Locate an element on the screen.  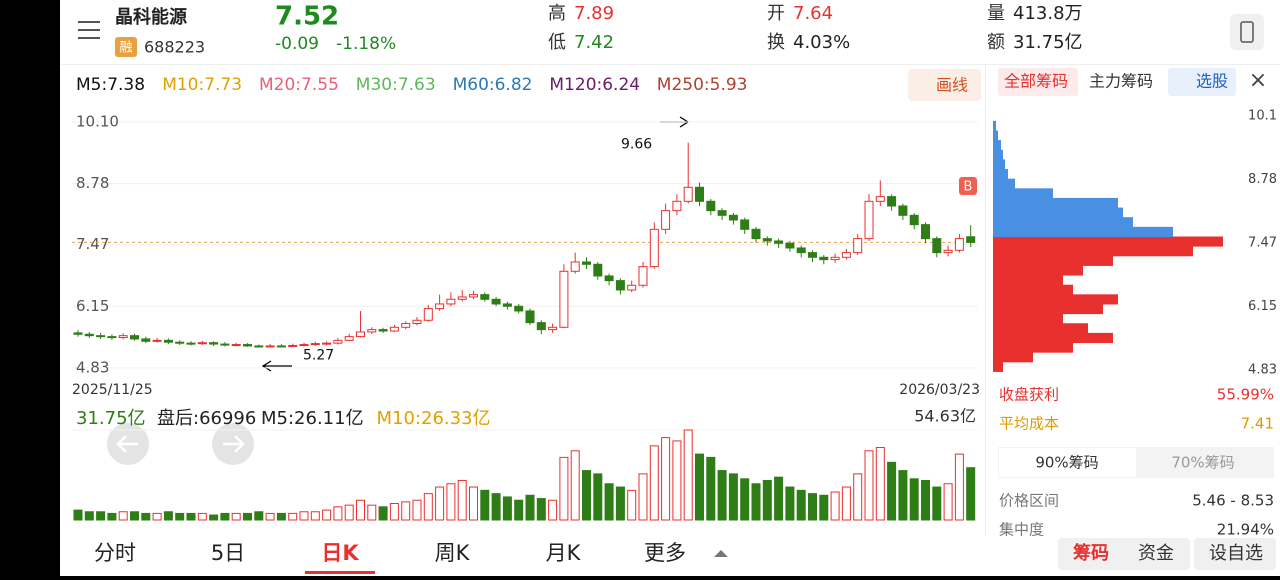
stat-value: 7.64 is located at coordinates (813, 13).